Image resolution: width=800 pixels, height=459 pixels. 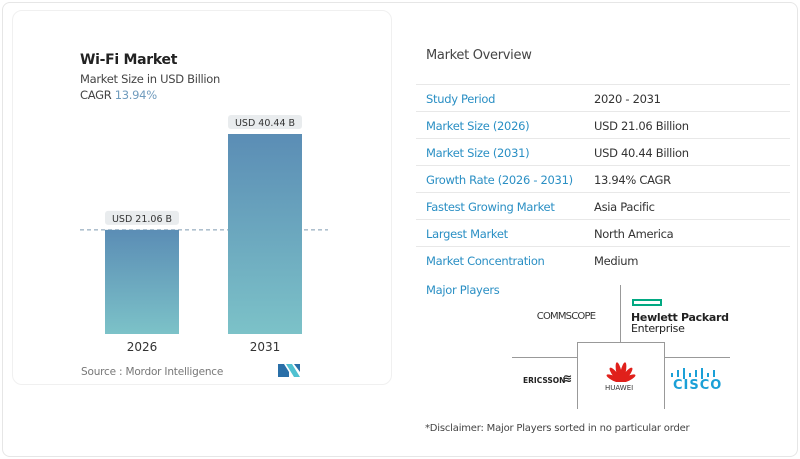 I want to click on cisco-bars-icon, so click(x=693, y=373).